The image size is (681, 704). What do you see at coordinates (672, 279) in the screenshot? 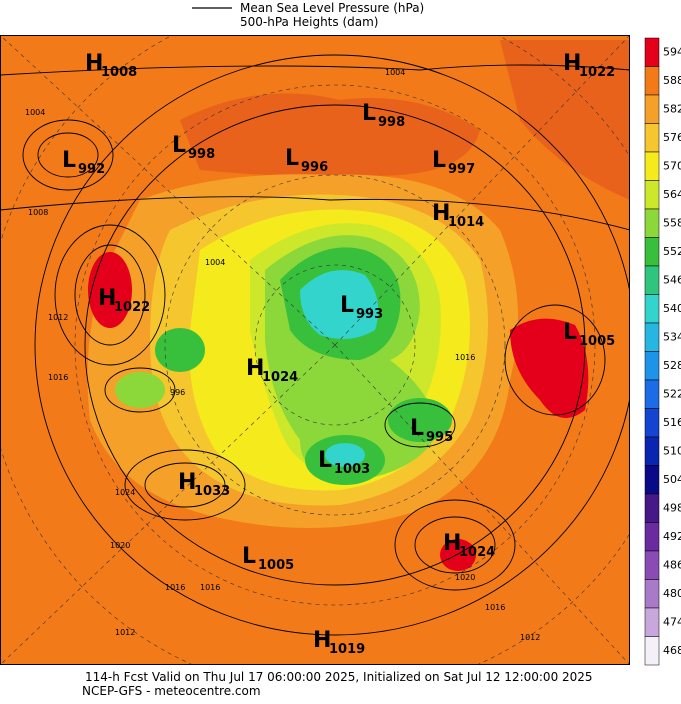
I see `colorbar-label: 546` at bounding box center [672, 279].